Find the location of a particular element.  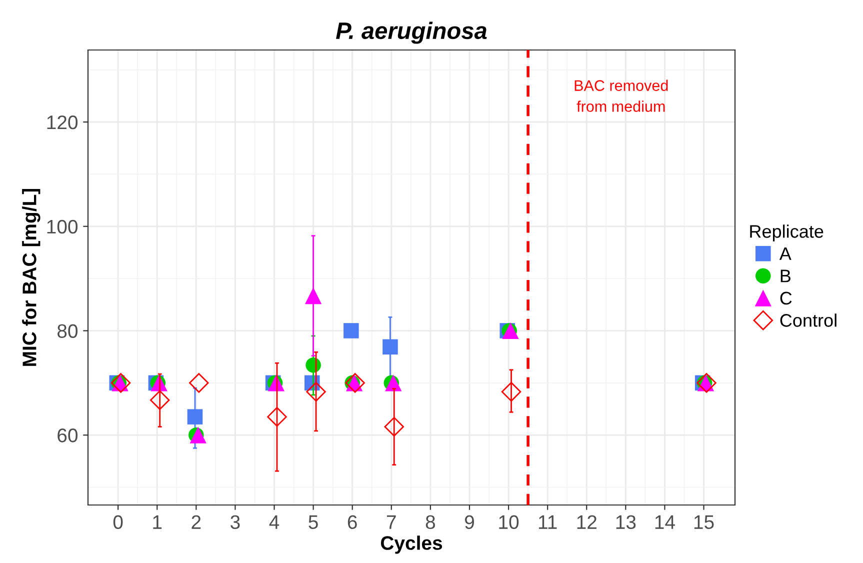

x-tick-label: 4 is located at coordinates (274, 522).